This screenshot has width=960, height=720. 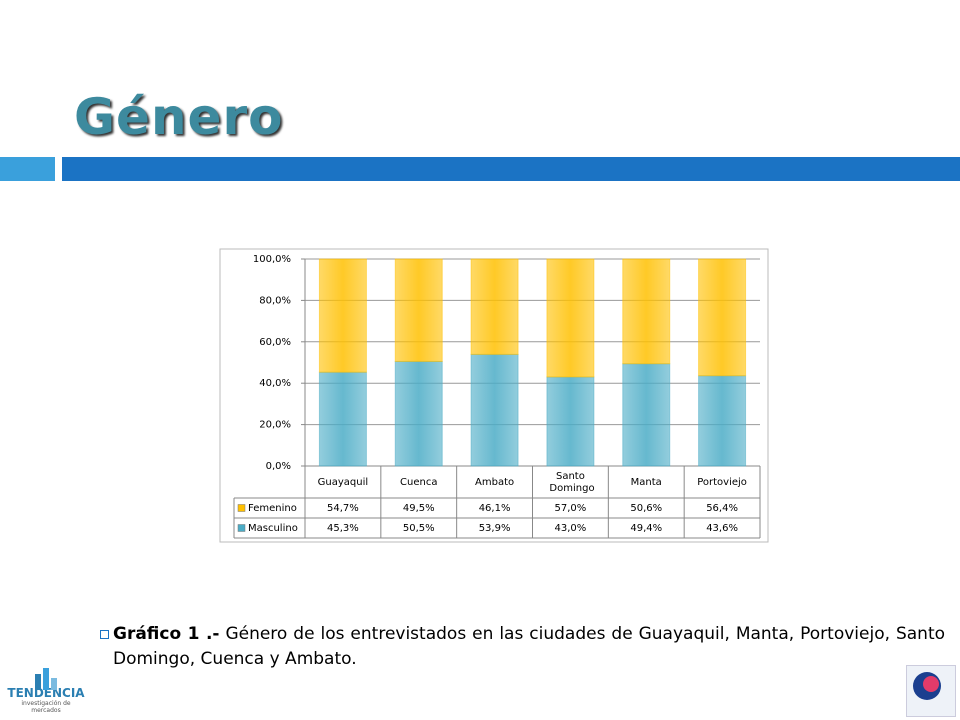 What do you see at coordinates (419, 528) in the screenshot?
I see `data-label: 50,5%` at bounding box center [419, 528].